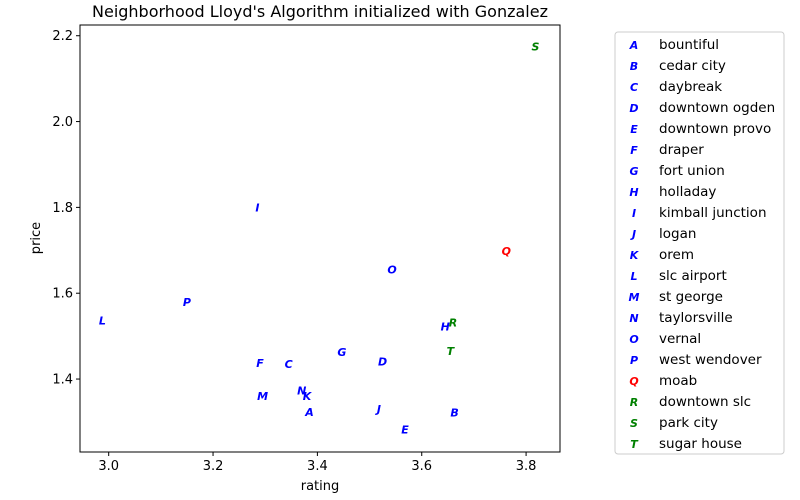 The image size is (800, 500). Describe the element at coordinates (634, 150) in the screenshot. I see `legend-marker-f: F` at that location.